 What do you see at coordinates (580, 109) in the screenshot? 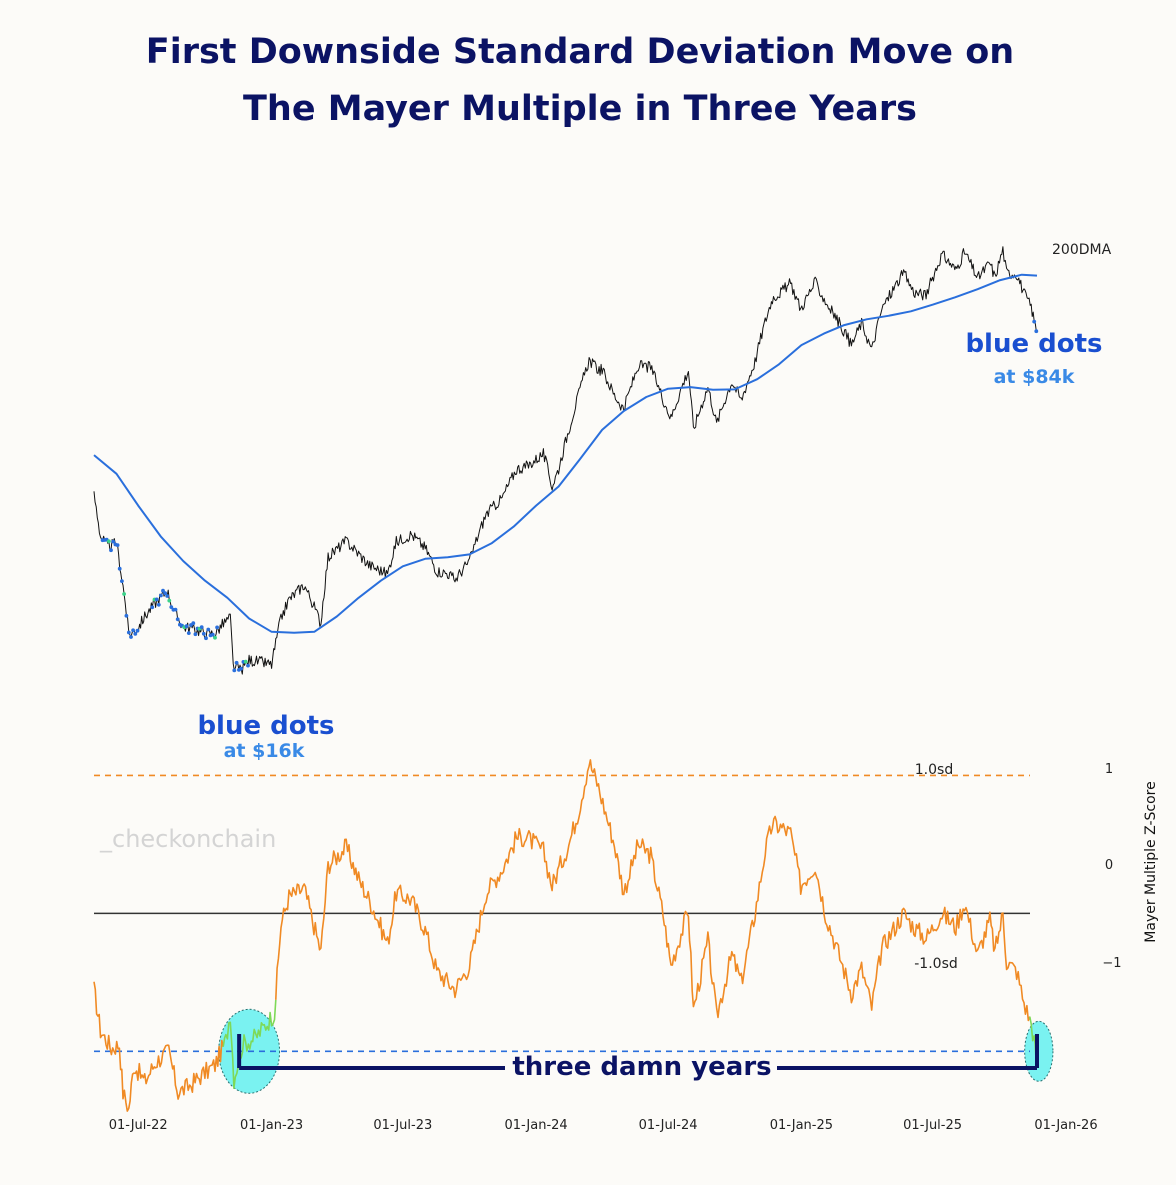
I see `chart-title-line-2: The Mayer Multiple in Three Years` at bounding box center [580, 109].